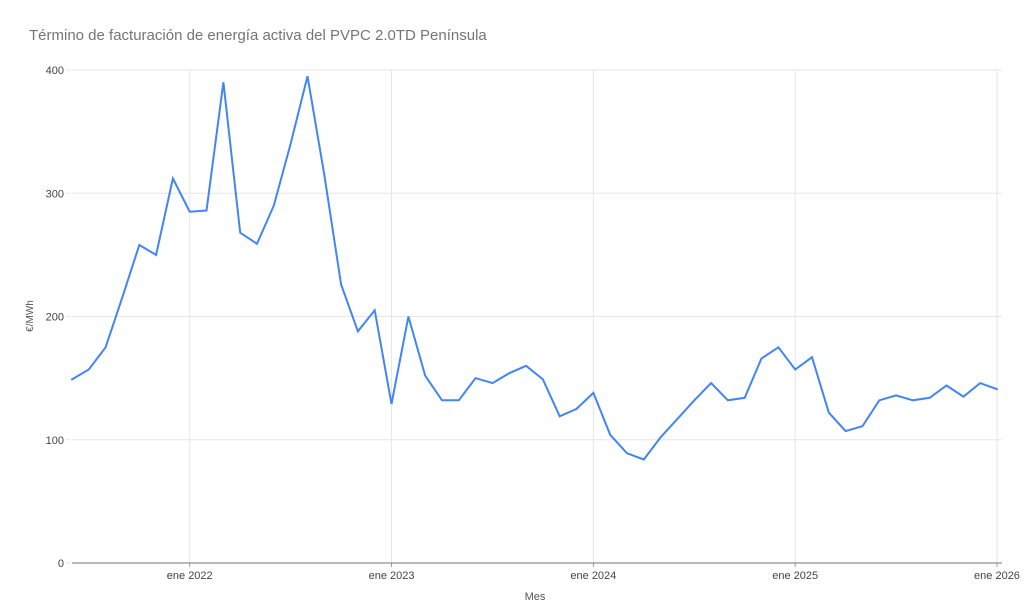 This screenshot has height=613, width=1024. What do you see at coordinates (55, 194) in the screenshot?
I see `y-tick-label: 300` at bounding box center [55, 194].